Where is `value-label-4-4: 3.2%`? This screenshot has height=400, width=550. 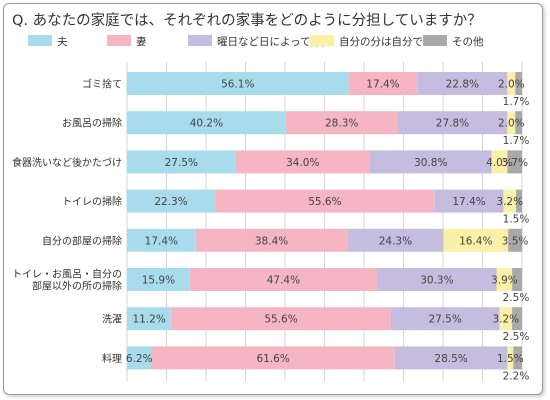
value-label-4-4: 3.2% is located at coordinates (509, 202).